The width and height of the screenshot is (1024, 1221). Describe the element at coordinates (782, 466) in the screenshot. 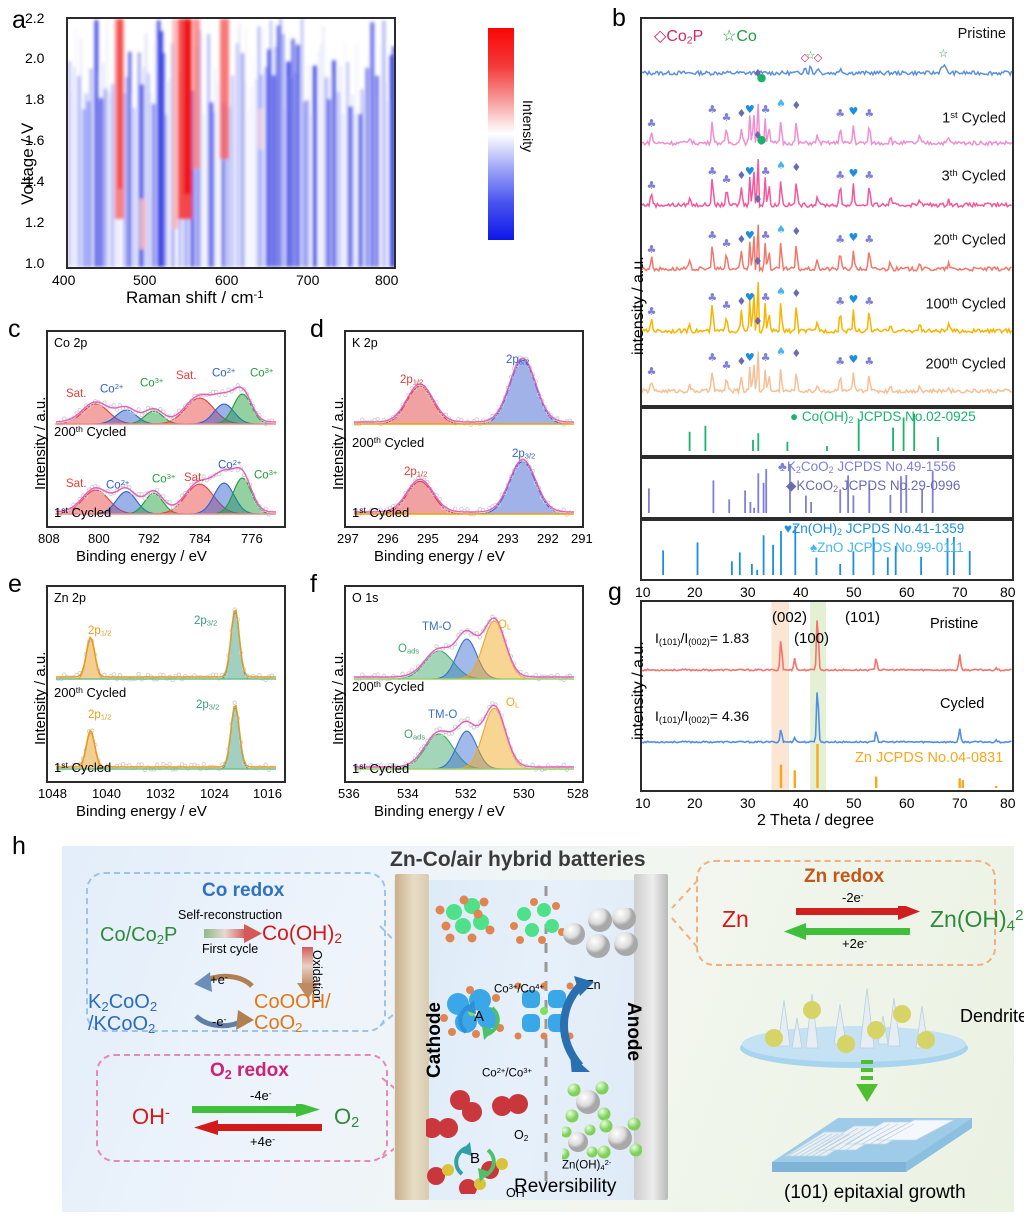

I see `club-icon: ♣` at that location.